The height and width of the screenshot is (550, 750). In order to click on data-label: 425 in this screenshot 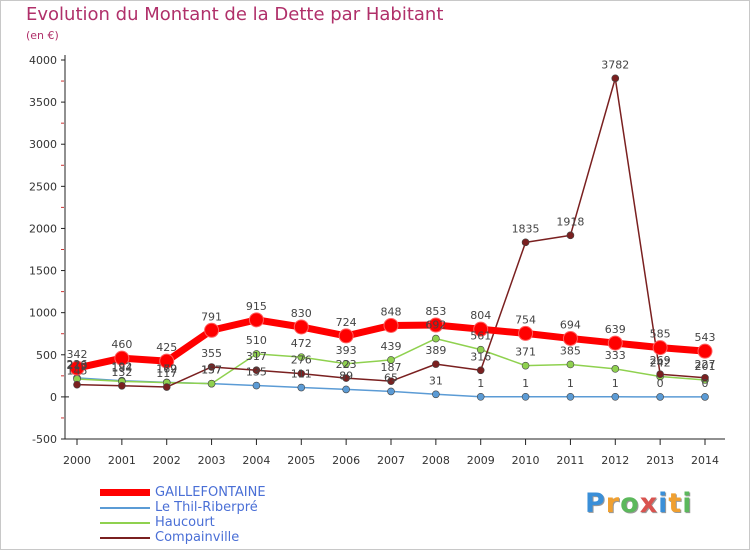, I will do `click(166, 347)`.